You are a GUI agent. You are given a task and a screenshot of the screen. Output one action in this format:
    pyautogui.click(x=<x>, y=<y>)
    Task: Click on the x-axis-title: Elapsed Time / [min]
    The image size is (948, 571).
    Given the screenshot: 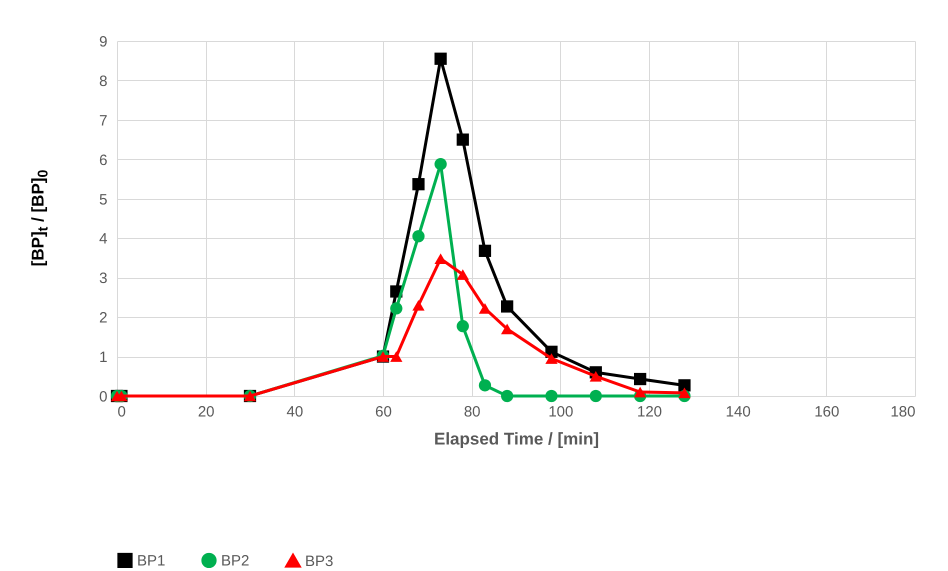 What is the action you would take?
    pyautogui.click(x=517, y=439)
    